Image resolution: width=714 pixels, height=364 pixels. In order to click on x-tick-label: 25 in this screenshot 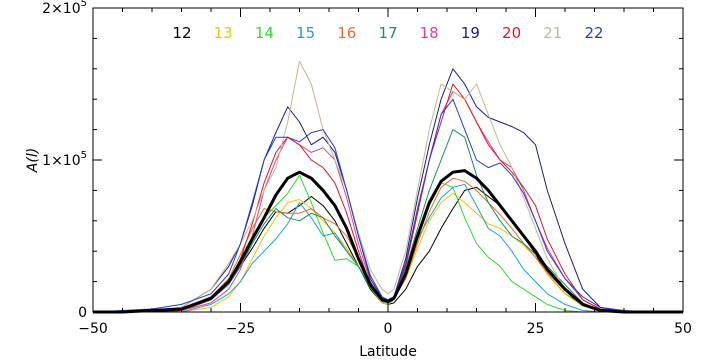, I will do `click(536, 329)`.